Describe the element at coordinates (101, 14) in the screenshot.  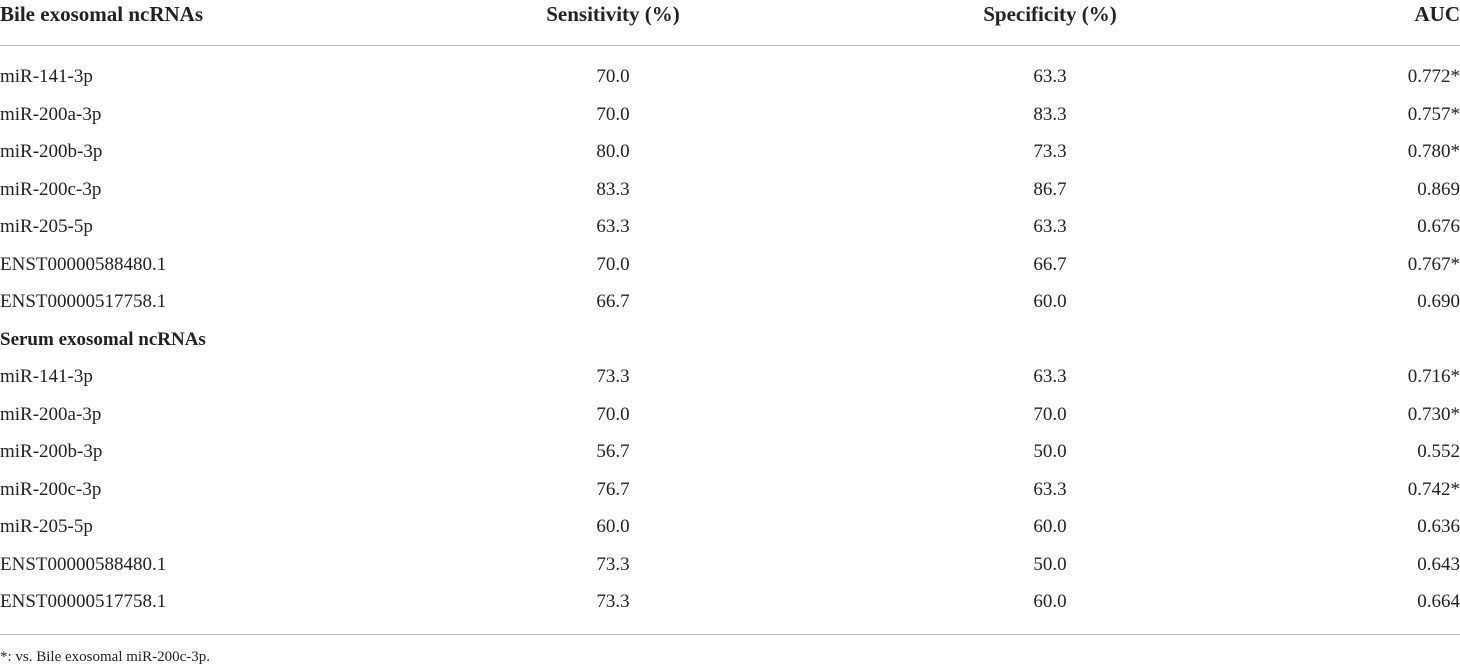
I see `column-header: Bile exosomal ncRNAs` at that location.